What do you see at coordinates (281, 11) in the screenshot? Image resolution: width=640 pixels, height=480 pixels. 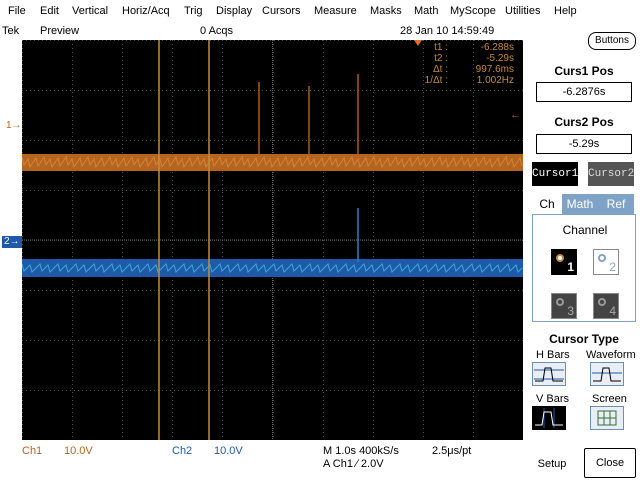 I see `menu-cursors: Cursors` at bounding box center [281, 11].